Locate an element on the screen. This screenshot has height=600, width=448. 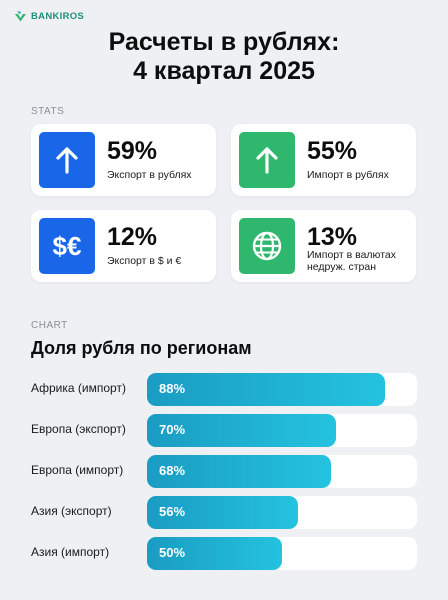
brand-name: BANKIROS is located at coordinates (58, 16).